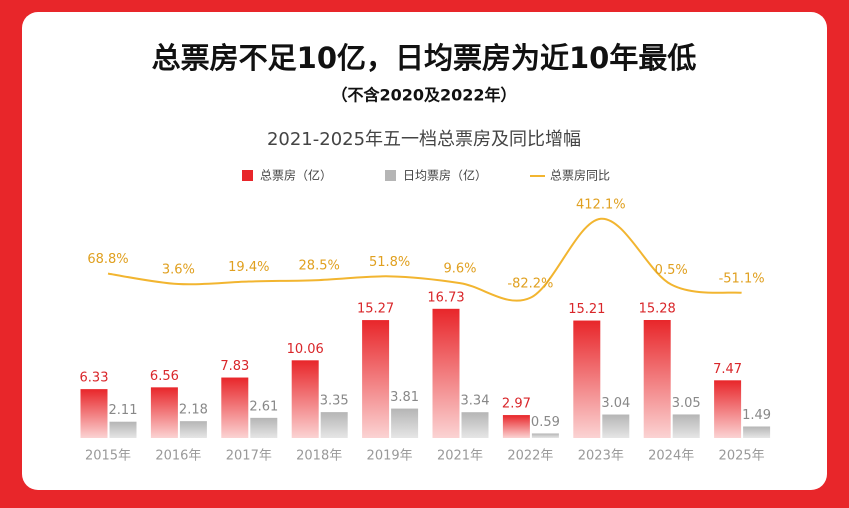 This screenshot has width=849, height=508. Describe the element at coordinates (108, 456) in the screenshot. I see `x-tick-label: 2015年` at that location.